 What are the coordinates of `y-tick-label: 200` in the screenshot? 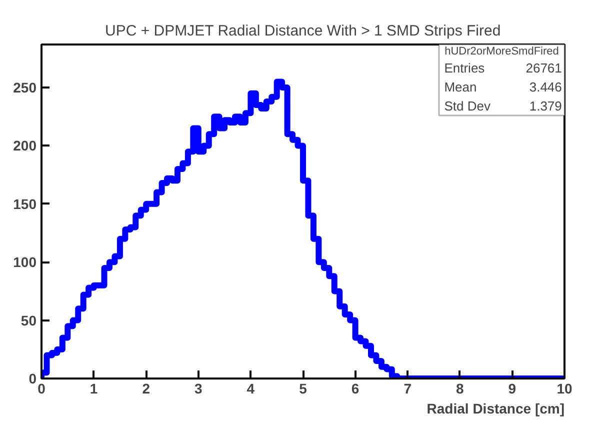 It's located at (25, 146).